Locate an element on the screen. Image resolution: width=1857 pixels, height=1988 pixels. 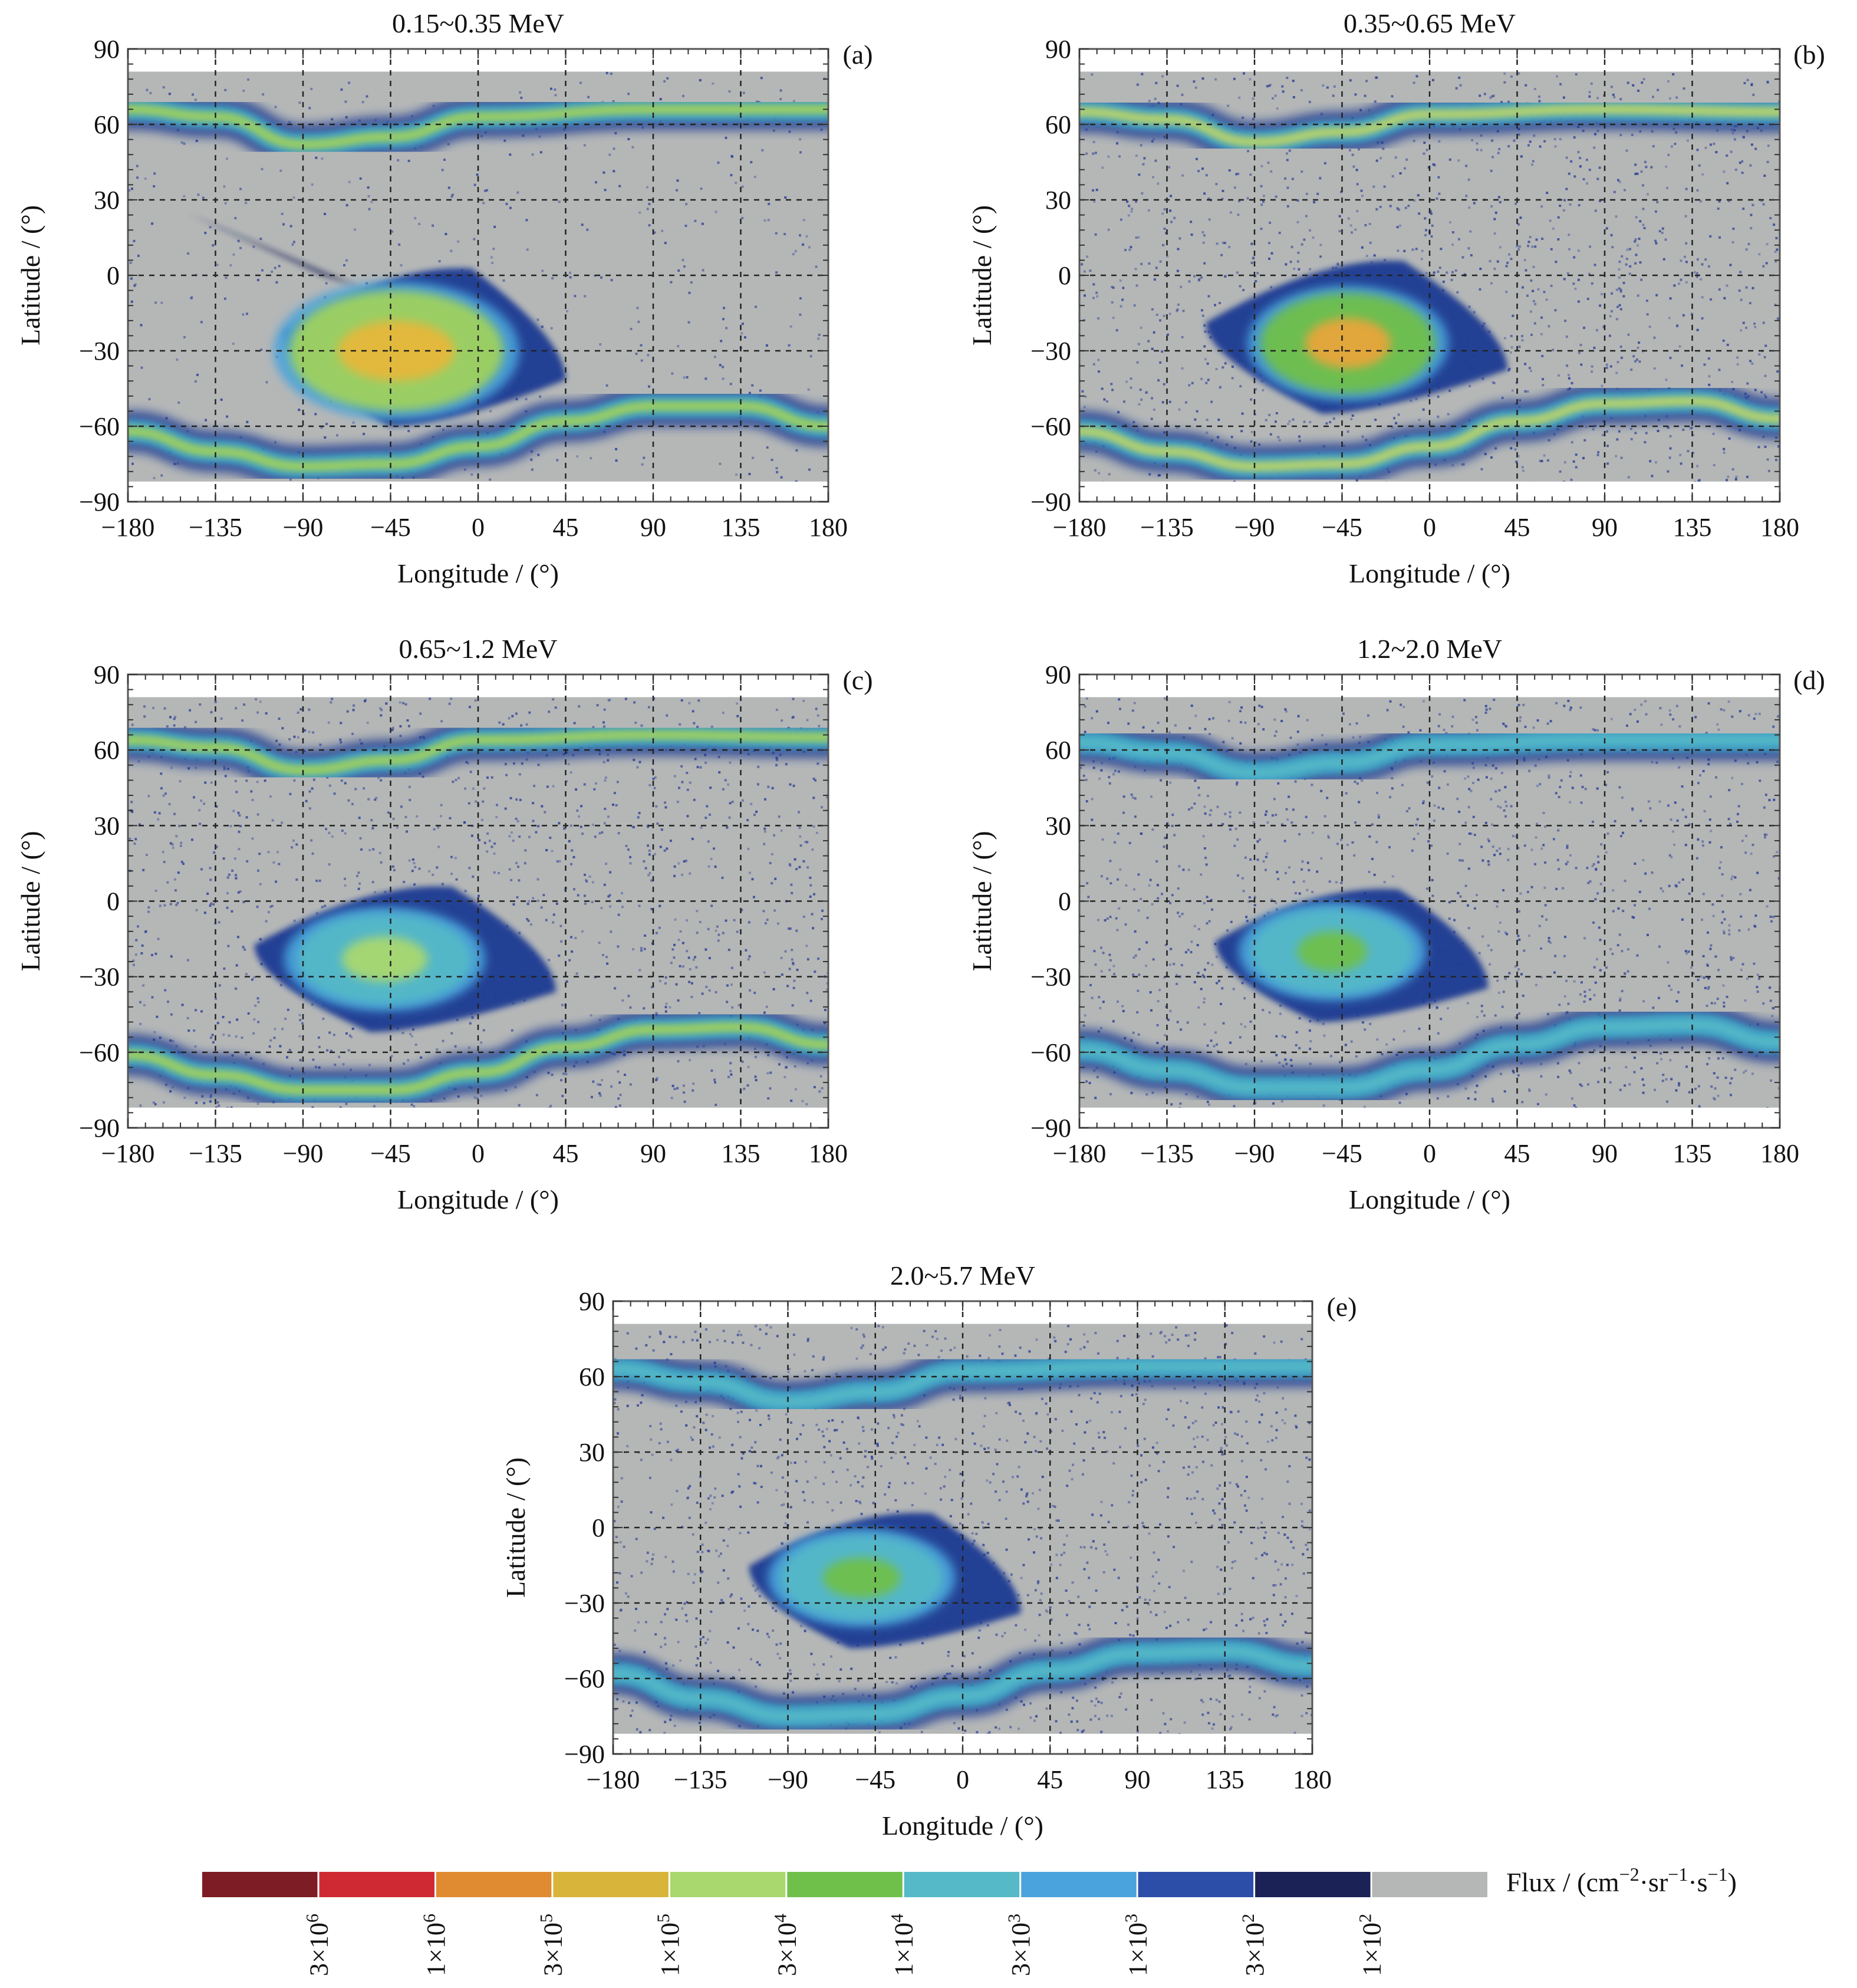
colorbar-tick-label: 1×105 is located at coordinates (669, 1945).